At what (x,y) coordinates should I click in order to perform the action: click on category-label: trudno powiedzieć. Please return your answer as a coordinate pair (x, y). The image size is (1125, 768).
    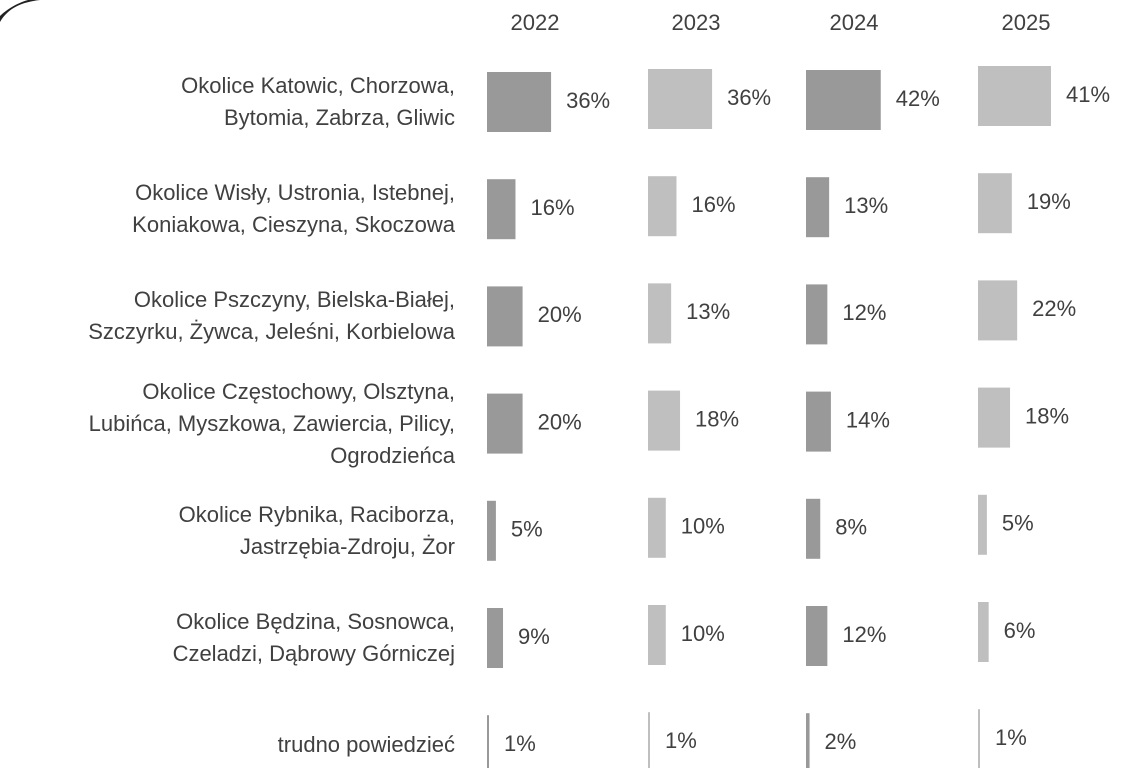
    Looking at the image, I should click on (366, 745).